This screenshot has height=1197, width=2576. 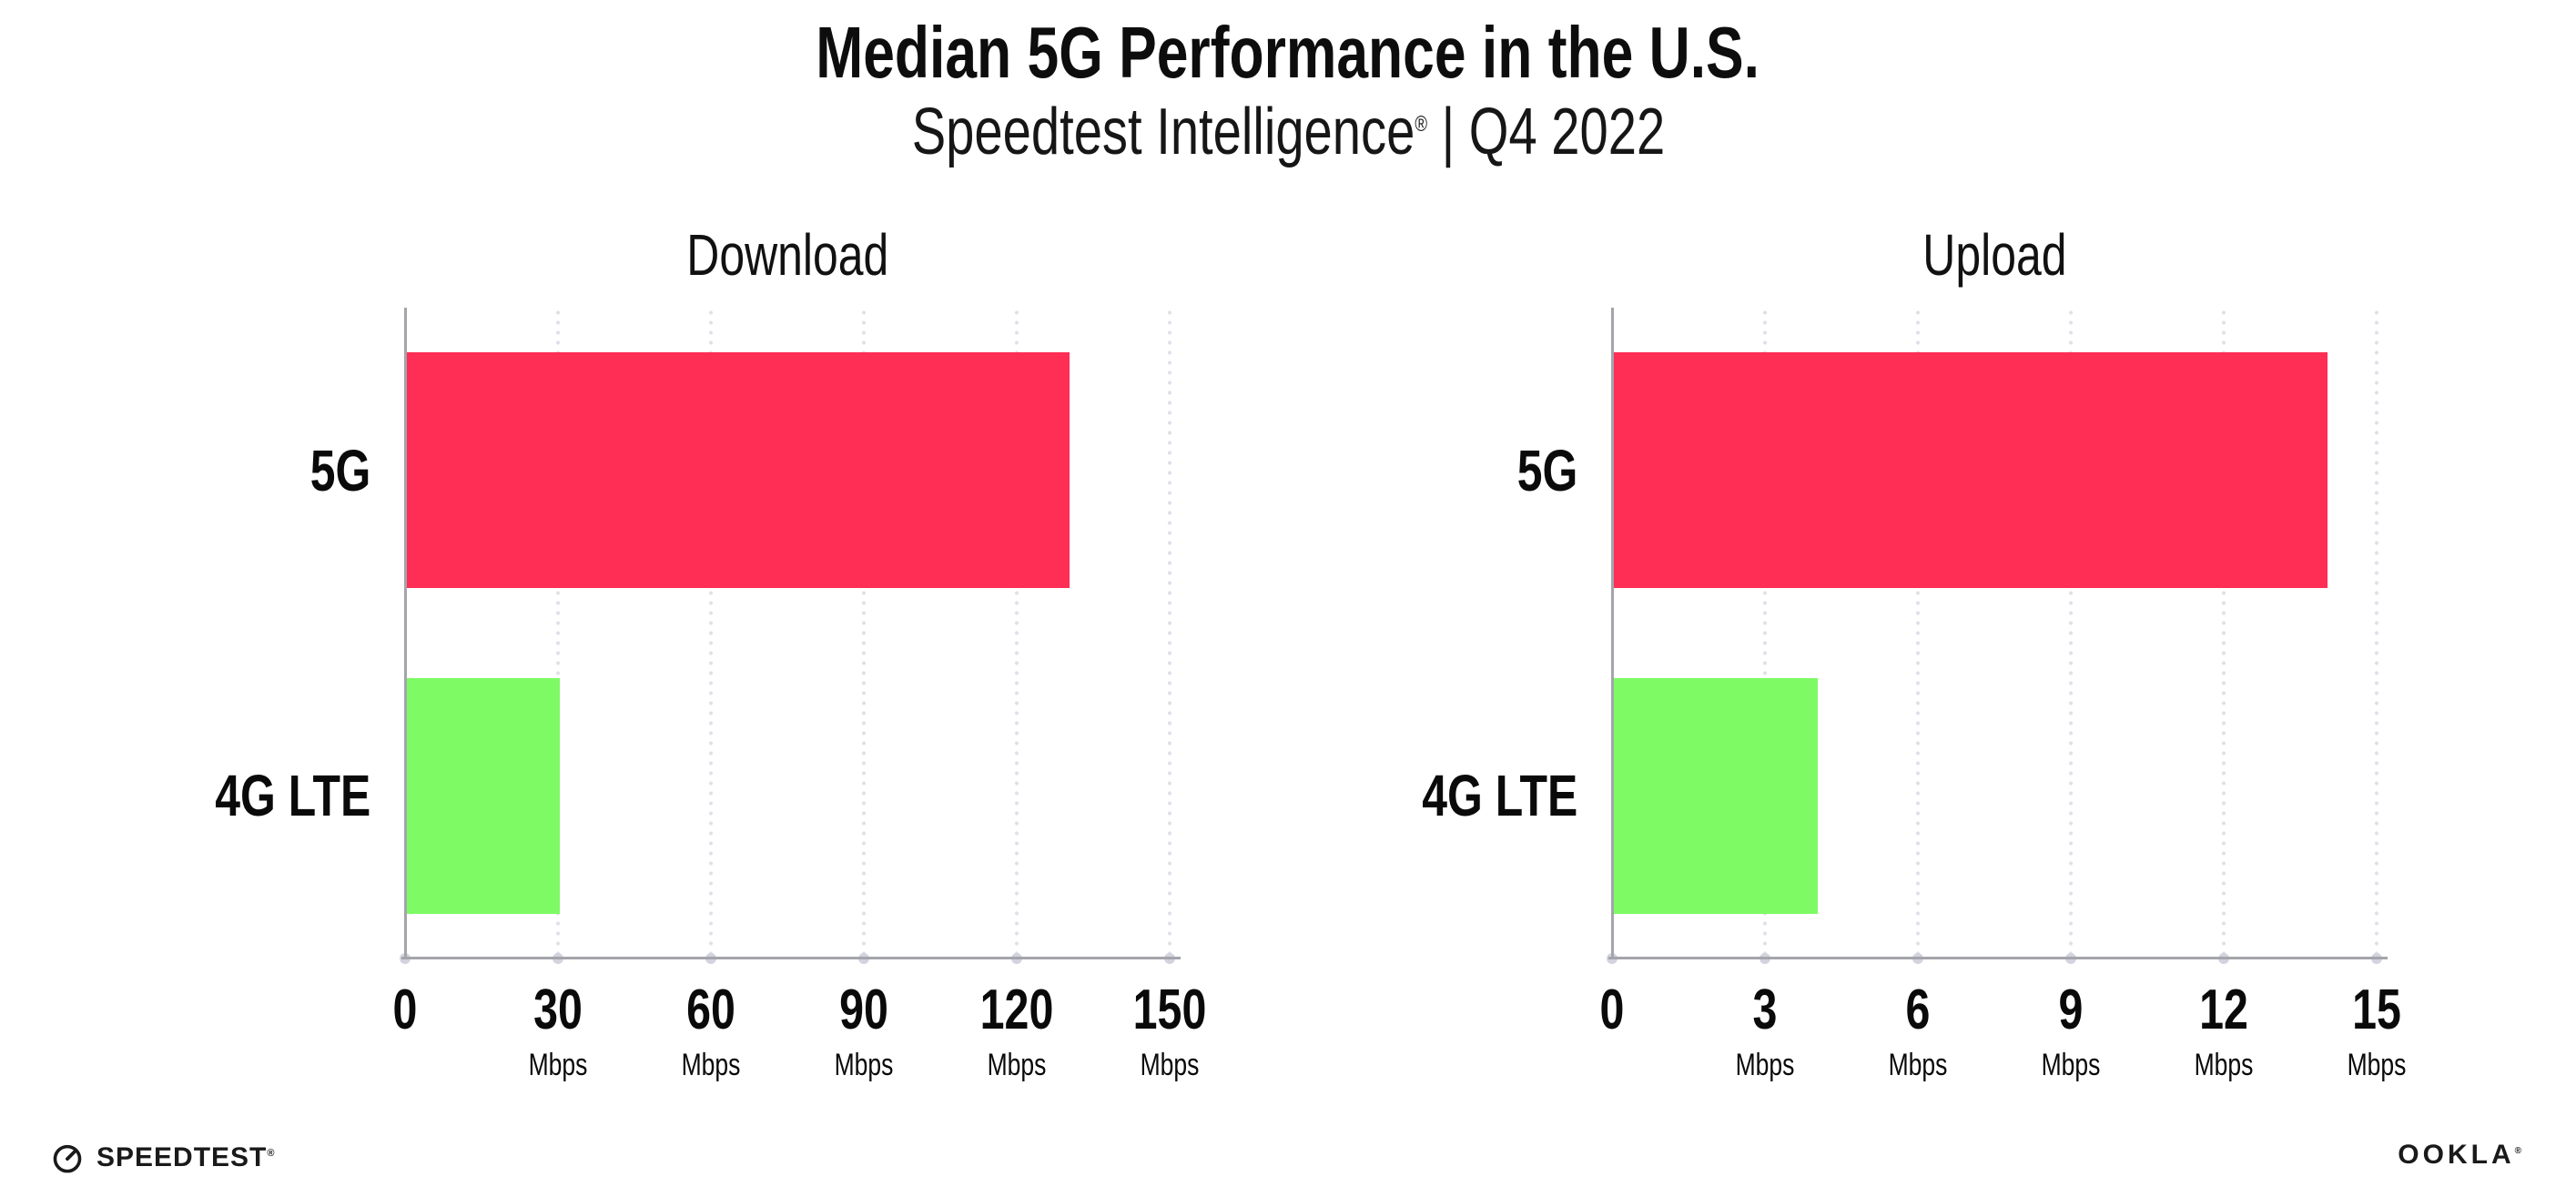 I want to click on upload-chart-title: Upload, so click(x=1995, y=255).